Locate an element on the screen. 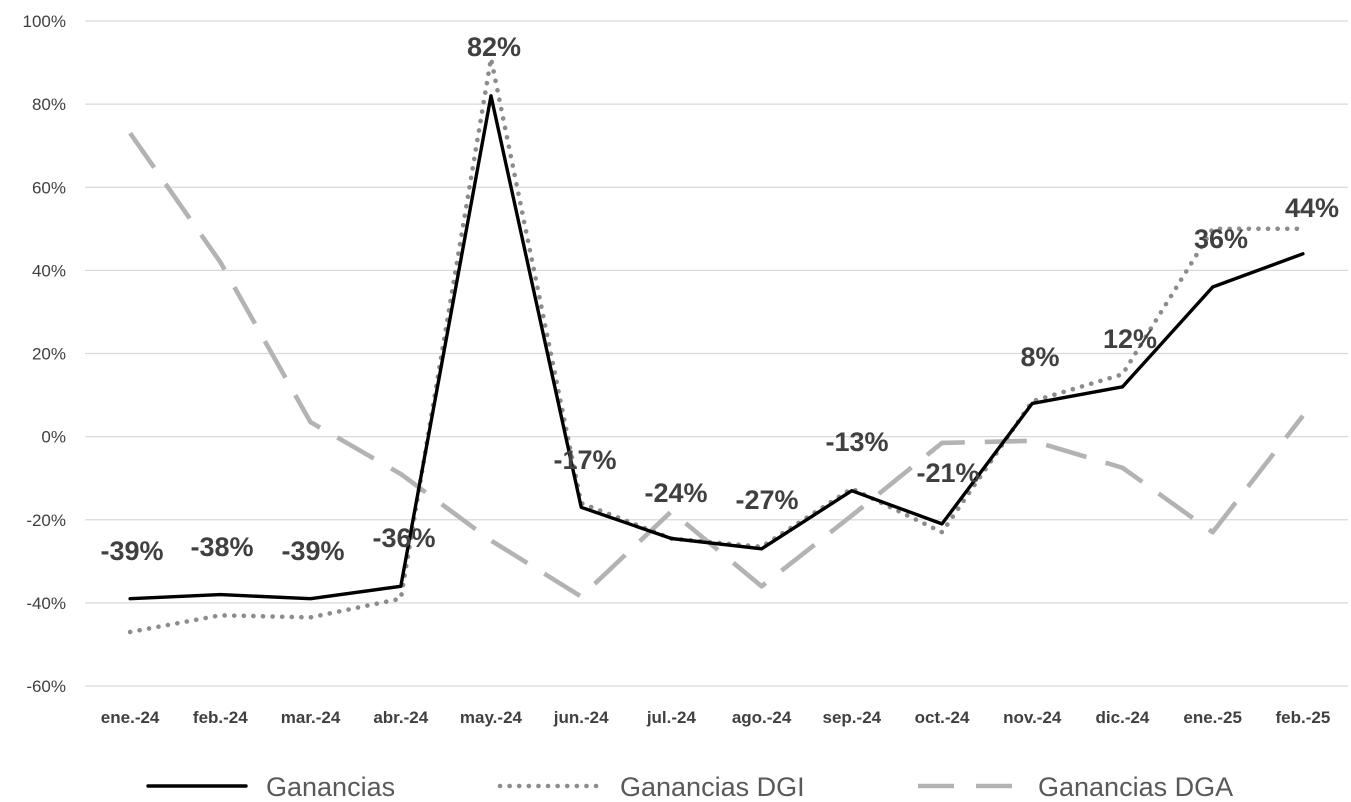 Image resolution: width=1351 pixels, height=802 pixels. data-label: -27% is located at coordinates (766, 500).